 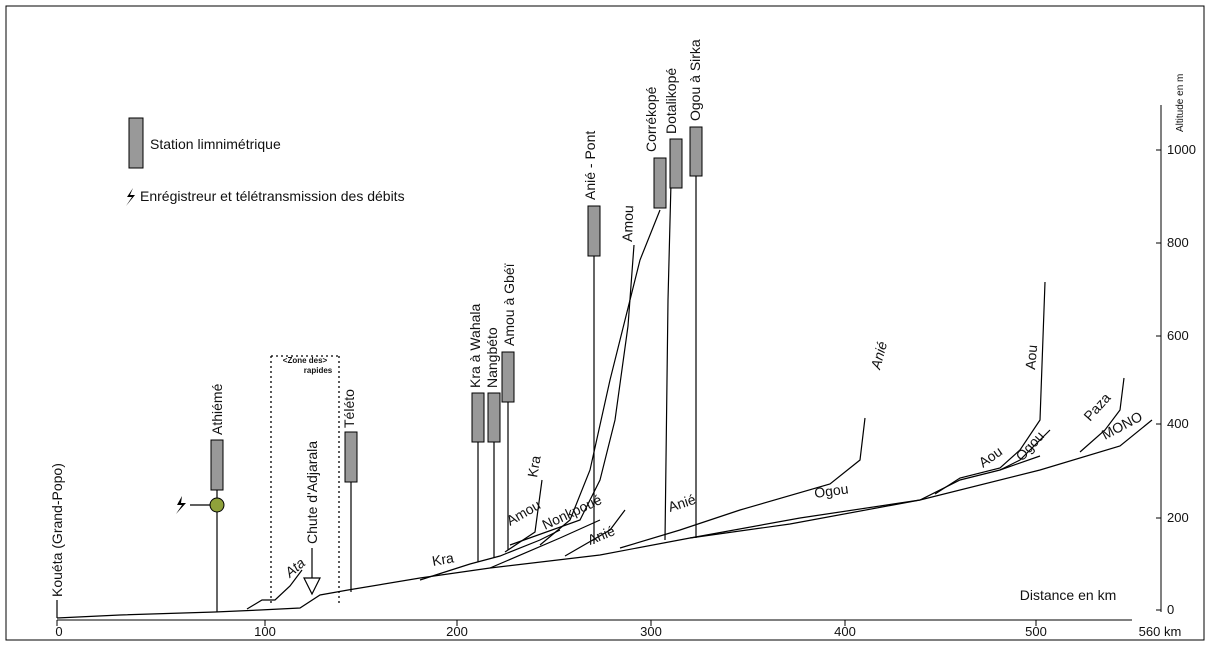 I want to click on x-tick-label: 400, so click(x=845, y=631).